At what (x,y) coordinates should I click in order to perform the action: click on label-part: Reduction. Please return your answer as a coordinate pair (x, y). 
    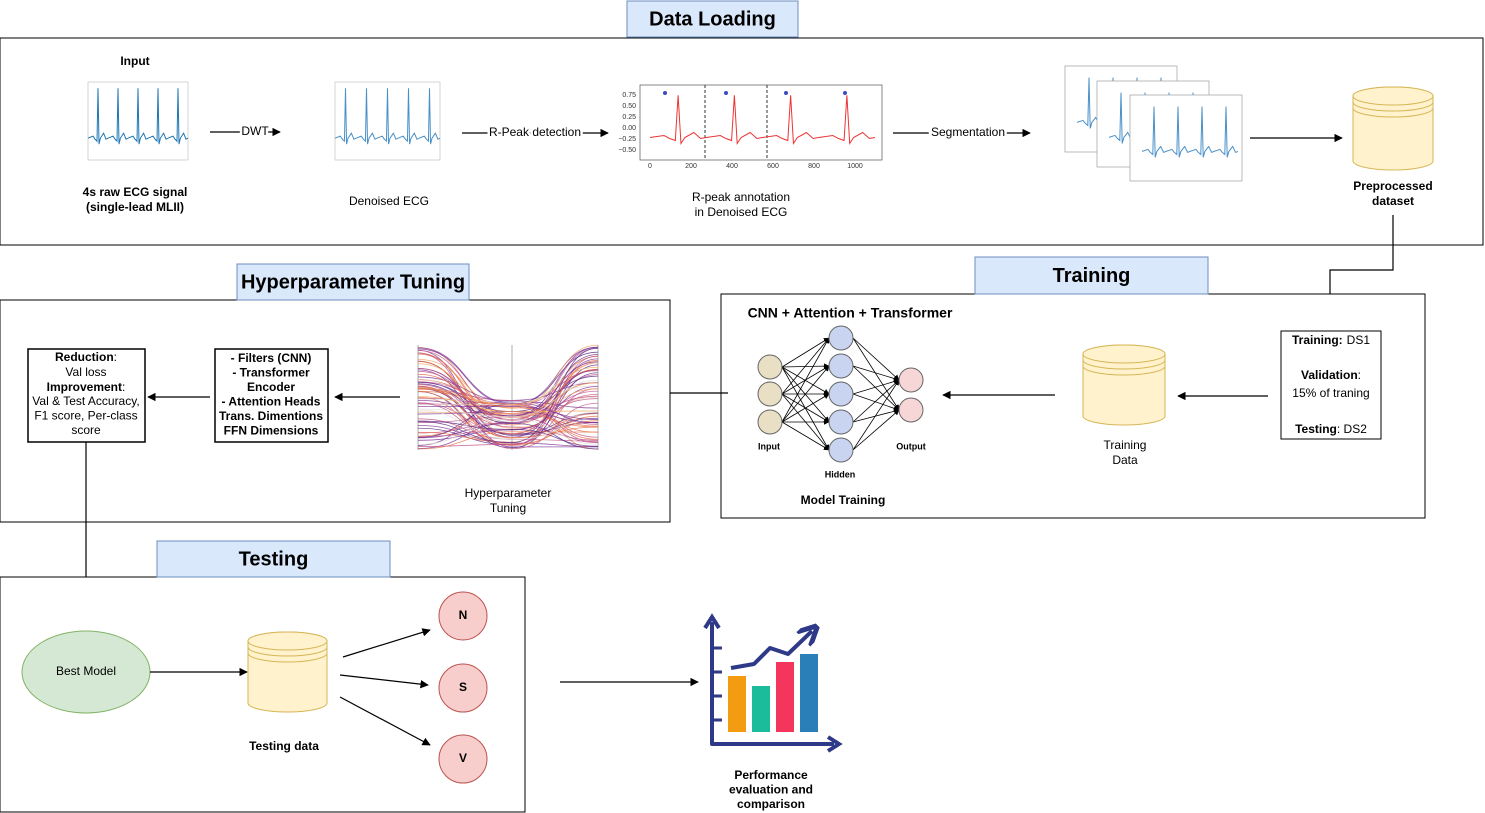
    Looking at the image, I should click on (84, 357).